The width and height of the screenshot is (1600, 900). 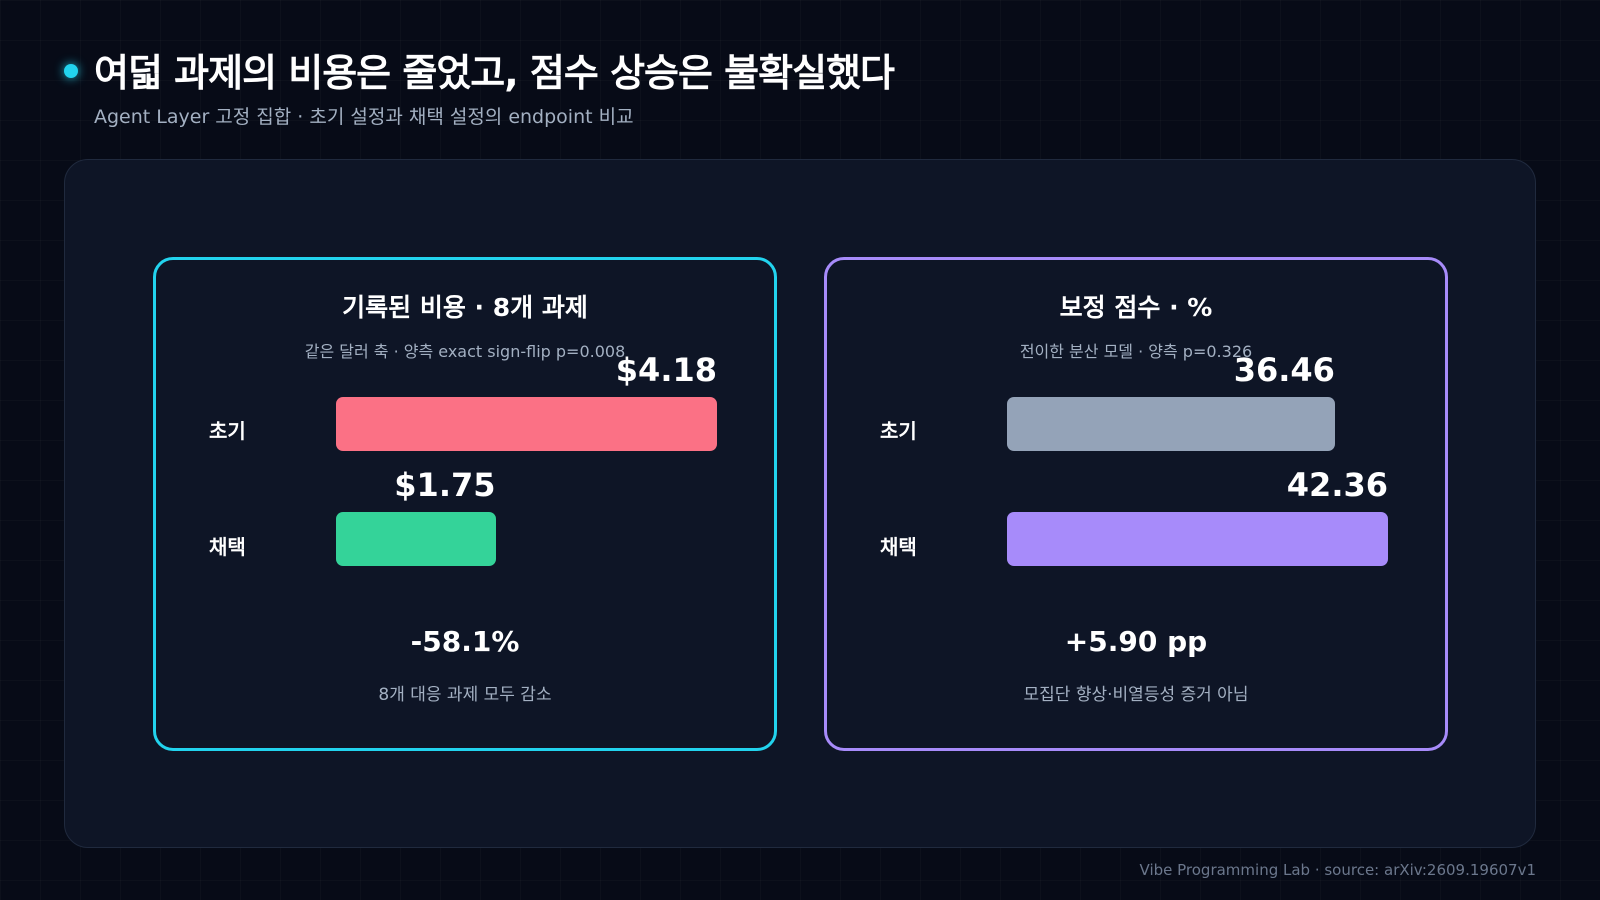 What do you see at coordinates (465, 307) in the screenshot?
I see `cost-chart-title: 기록된 비용 · 8개 과제` at bounding box center [465, 307].